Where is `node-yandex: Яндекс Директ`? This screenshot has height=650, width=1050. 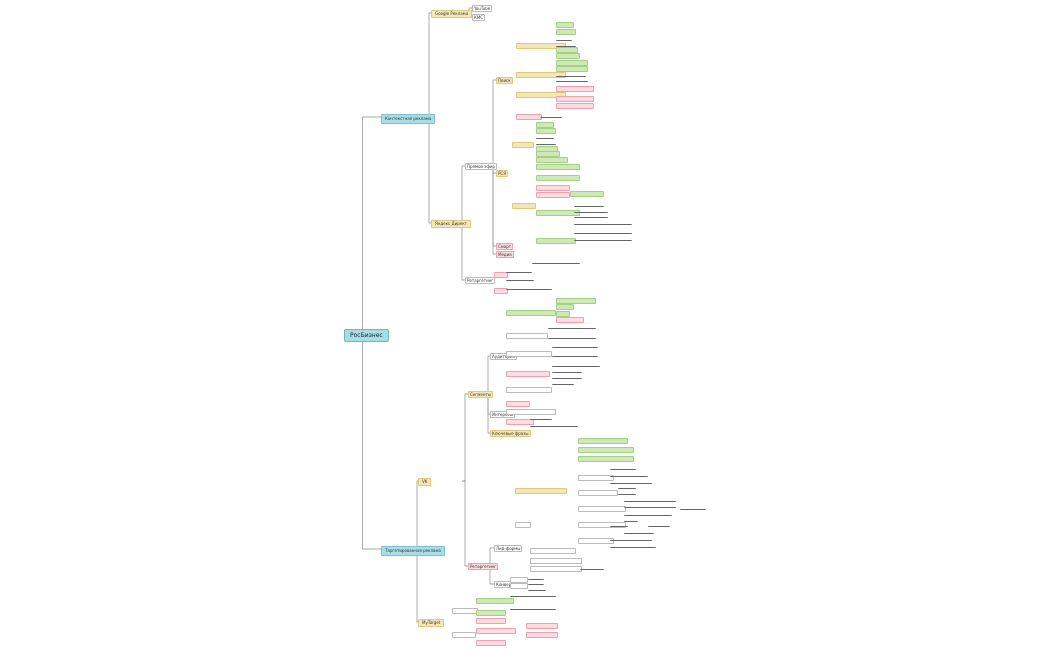
node-yandex: Яндекс Директ is located at coordinates (451, 224).